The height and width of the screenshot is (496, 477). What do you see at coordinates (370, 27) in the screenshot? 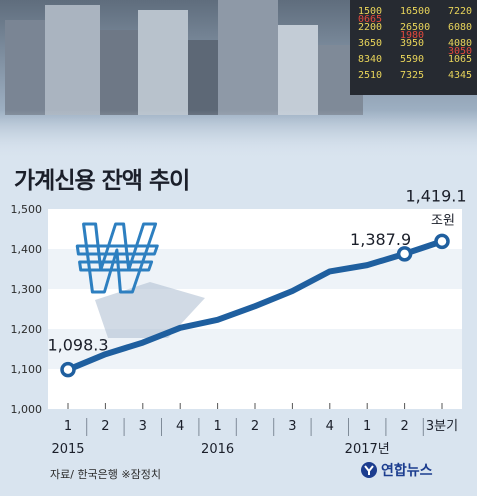
I see `svg-text: 2200` at bounding box center [370, 27].